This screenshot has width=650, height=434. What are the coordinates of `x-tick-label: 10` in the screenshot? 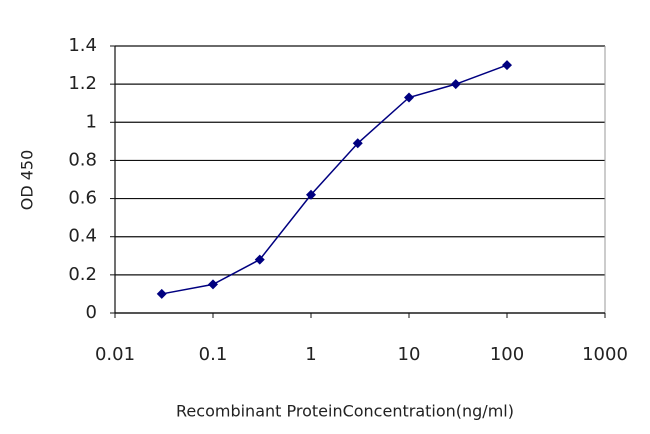 It's located at (409, 354).